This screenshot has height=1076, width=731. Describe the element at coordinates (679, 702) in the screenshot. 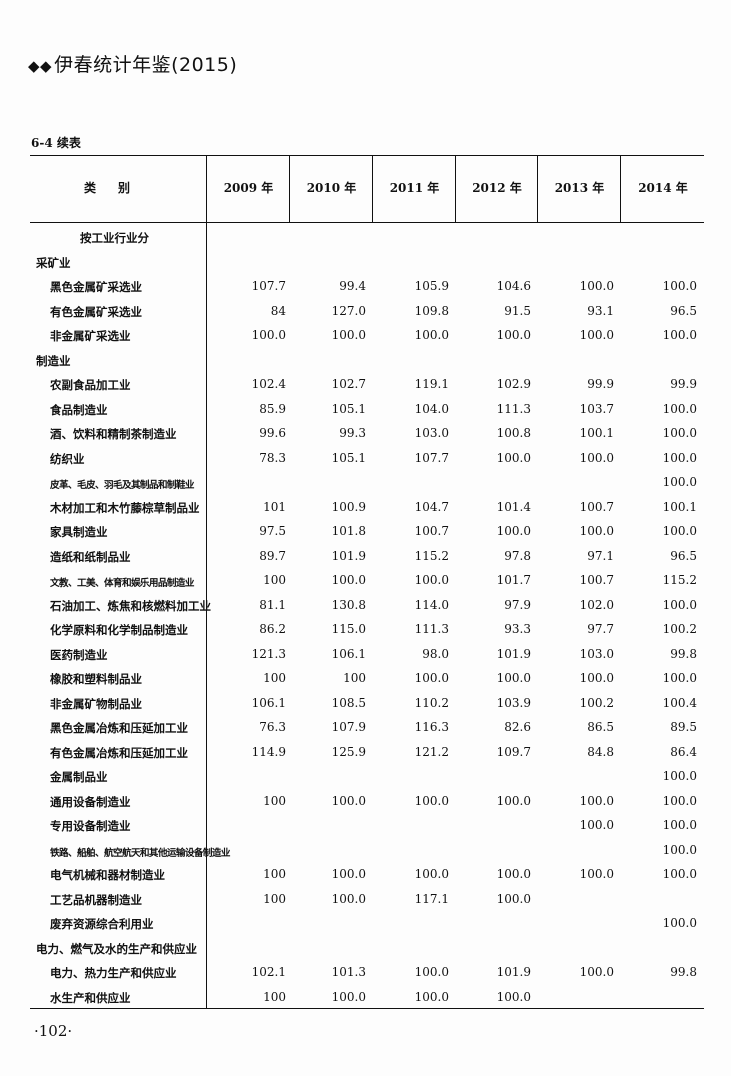

I see `cell-value: 100.4` at that location.